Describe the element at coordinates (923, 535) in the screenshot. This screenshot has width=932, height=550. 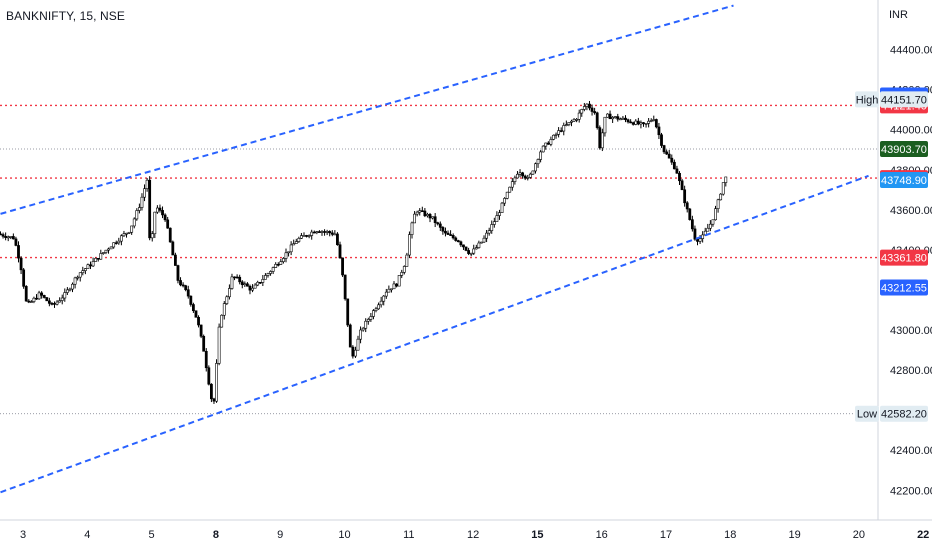
I see `time-tick-label: 22` at that location.